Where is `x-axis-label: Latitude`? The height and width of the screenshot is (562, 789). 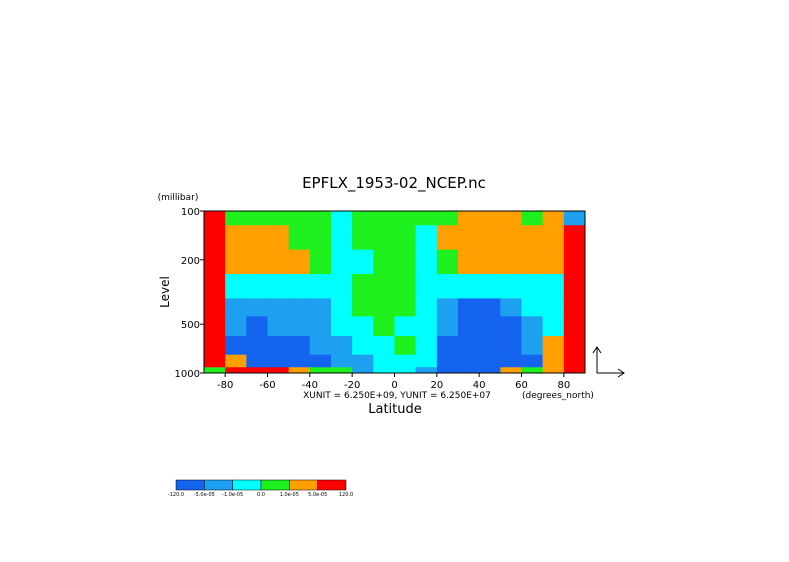 x-axis-label: Latitude is located at coordinates (395, 409).